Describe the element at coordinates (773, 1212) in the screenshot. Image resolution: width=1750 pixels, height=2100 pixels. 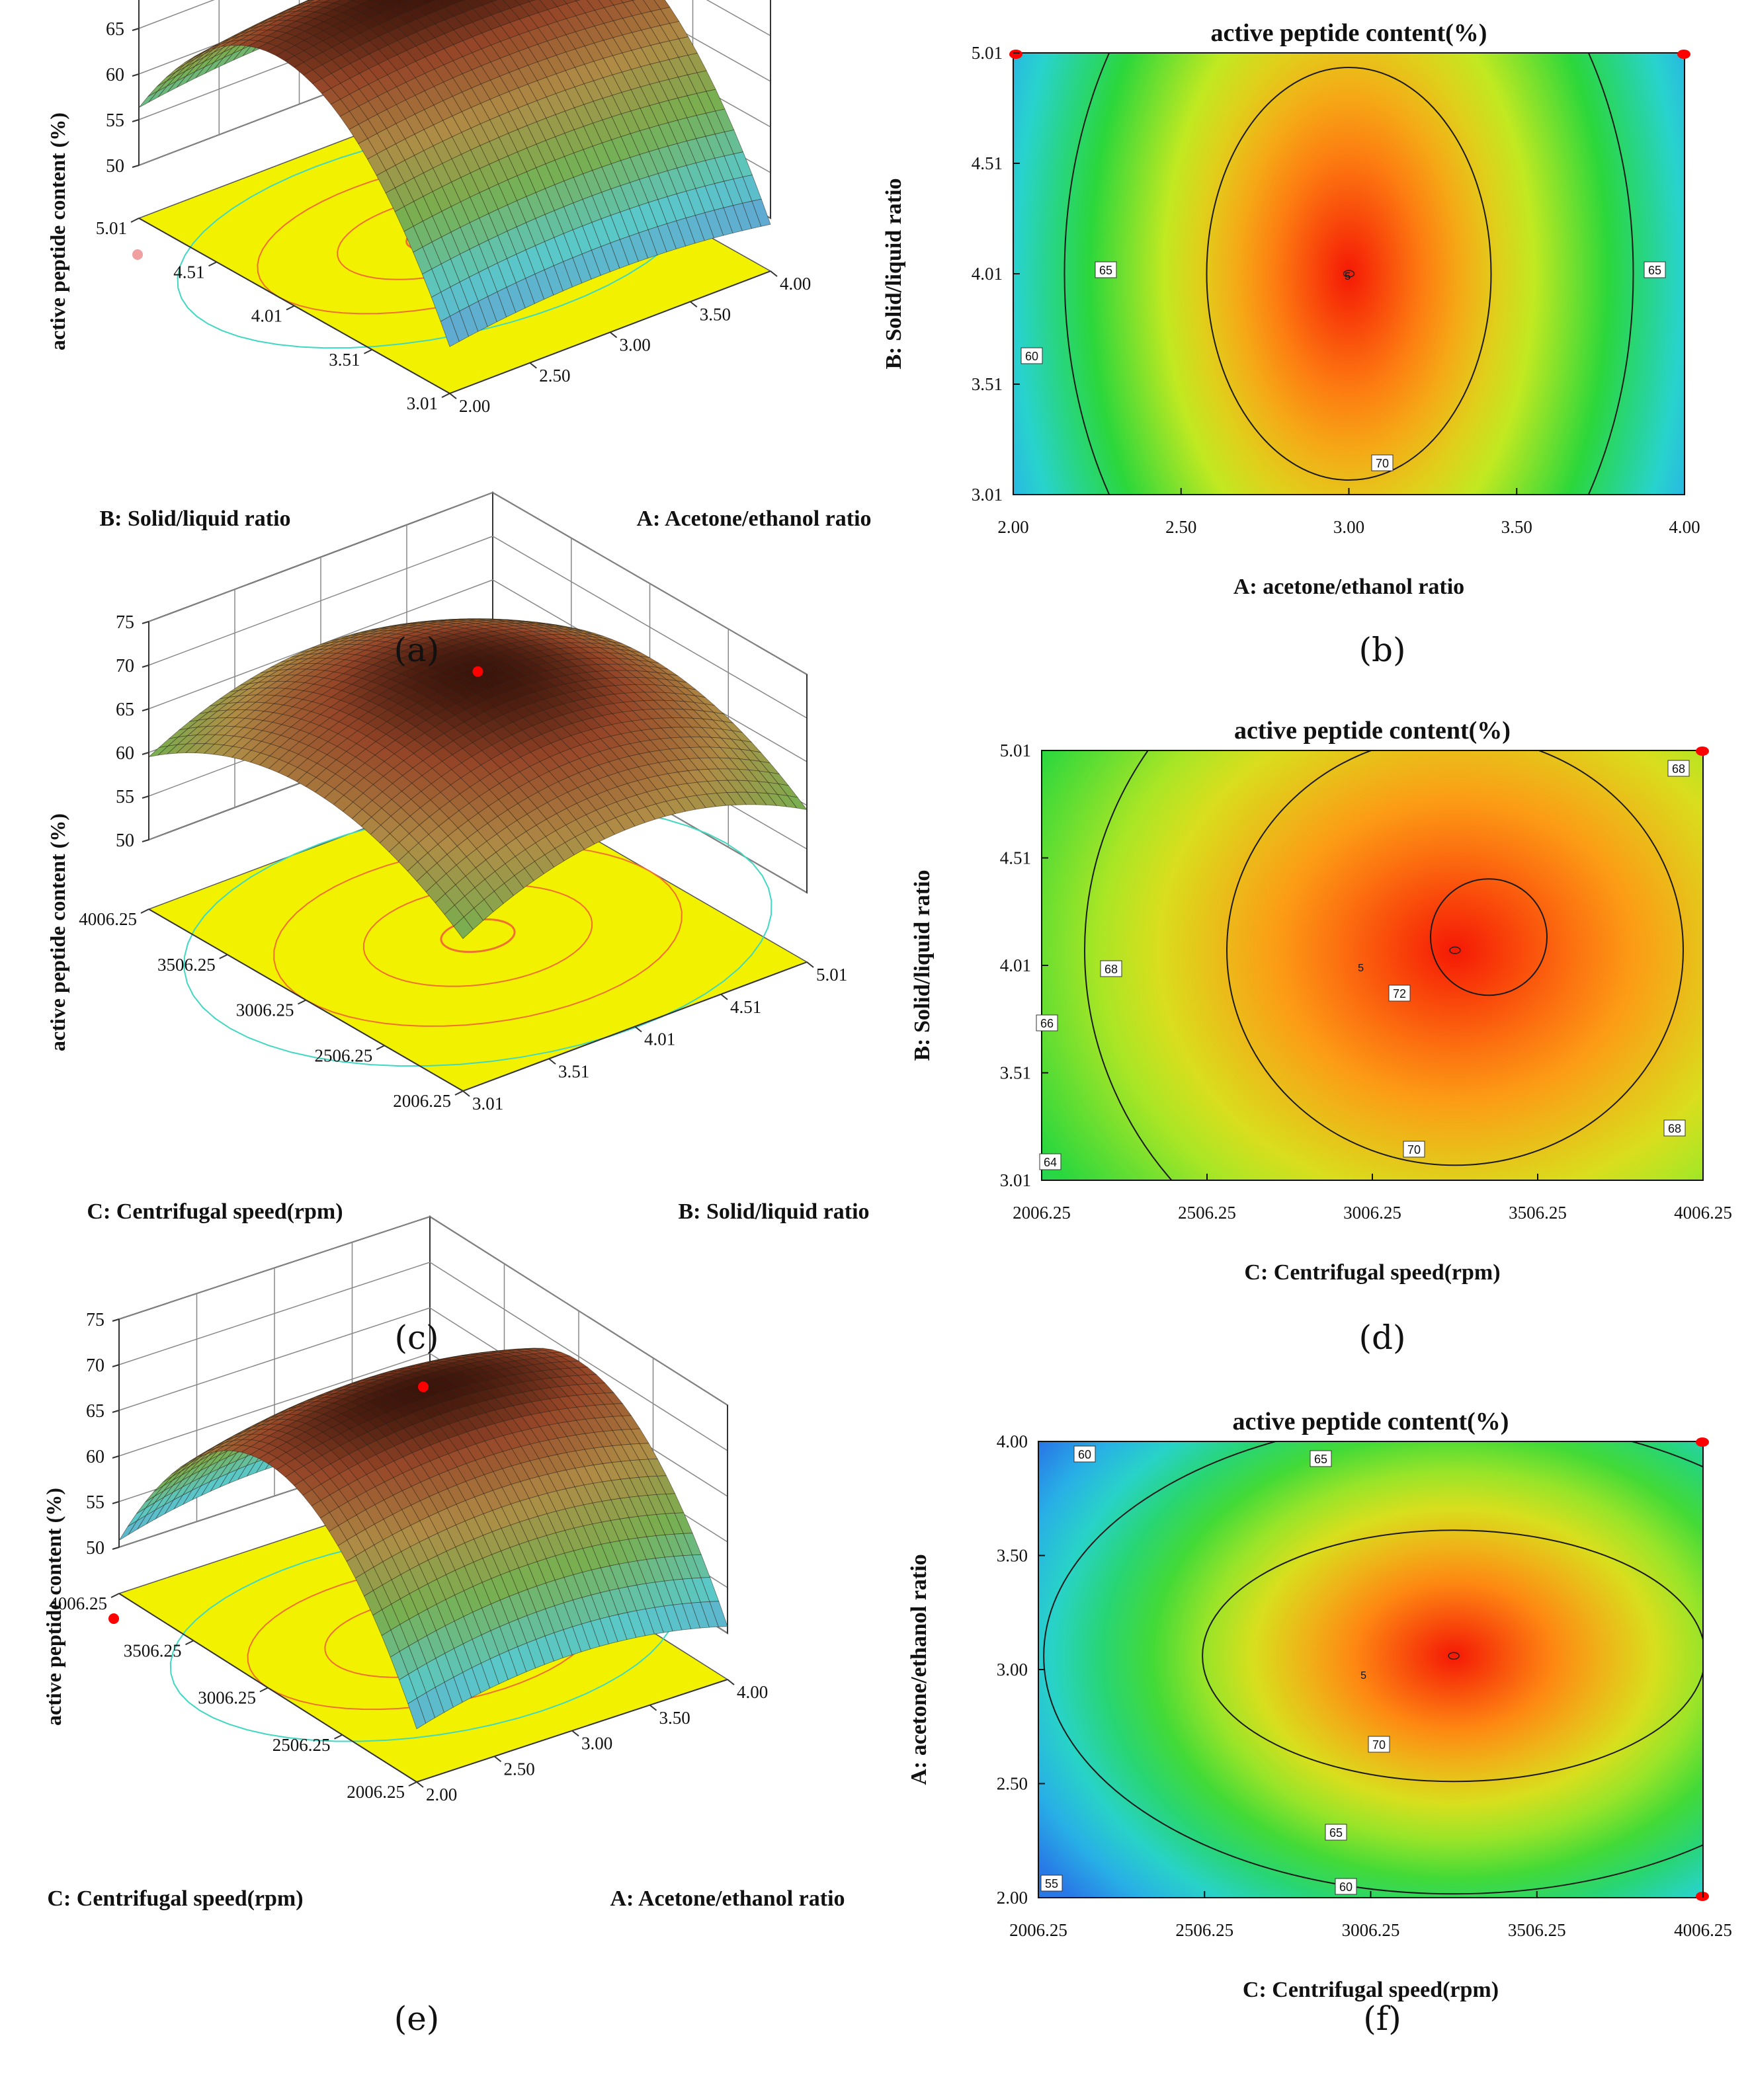
I see `right-axis-title: B: Solid/liquid ratio` at that location.